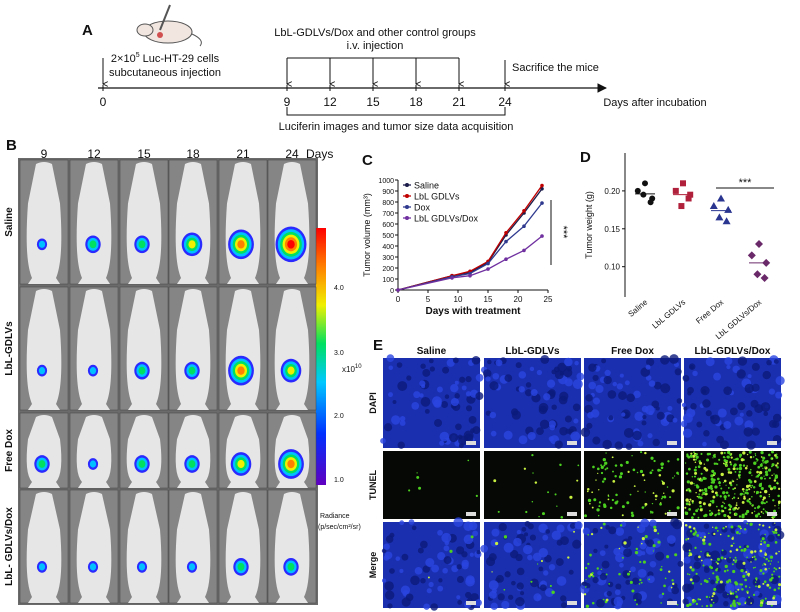 The height and width of the screenshot is (612, 800). Describe the element at coordinates (94, 154) in the screenshot. I see `day-label: 12` at that location.